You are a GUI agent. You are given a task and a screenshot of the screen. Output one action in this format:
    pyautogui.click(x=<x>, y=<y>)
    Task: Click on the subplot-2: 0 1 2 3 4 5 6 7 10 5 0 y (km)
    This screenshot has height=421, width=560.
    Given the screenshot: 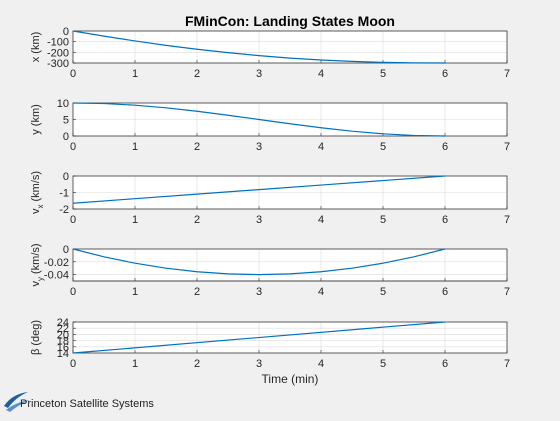 What is the action you would take?
    pyautogui.click(x=270, y=125)
    